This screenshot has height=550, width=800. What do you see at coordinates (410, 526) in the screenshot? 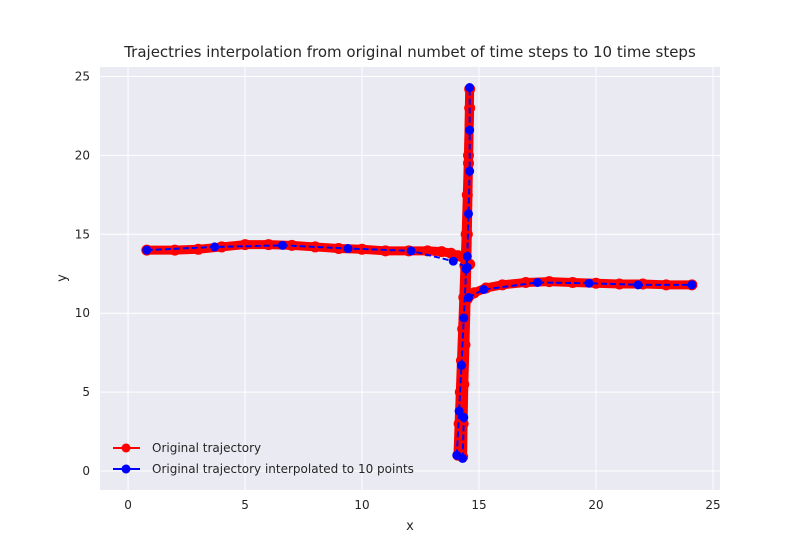
I see `x-axis-label: x` at bounding box center [410, 526].